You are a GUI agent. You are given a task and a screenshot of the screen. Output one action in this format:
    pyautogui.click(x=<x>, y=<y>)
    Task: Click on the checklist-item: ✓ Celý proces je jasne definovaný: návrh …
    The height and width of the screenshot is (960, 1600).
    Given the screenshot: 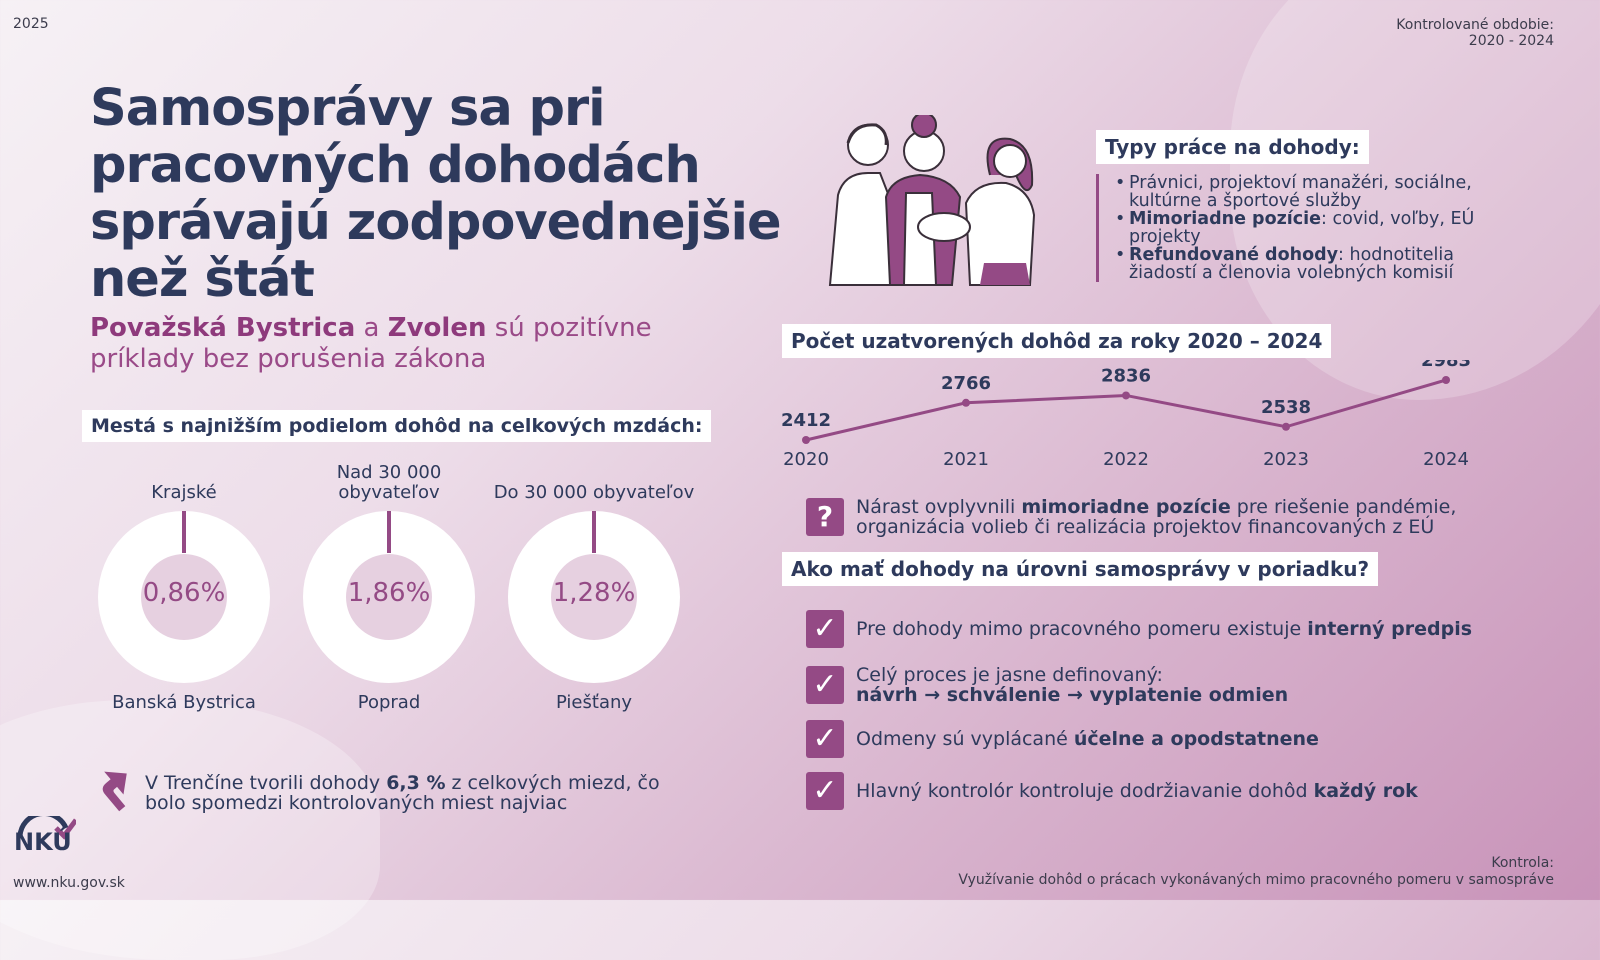 What is the action you would take?
    pyautogui.click(x=1047, y=685)
    